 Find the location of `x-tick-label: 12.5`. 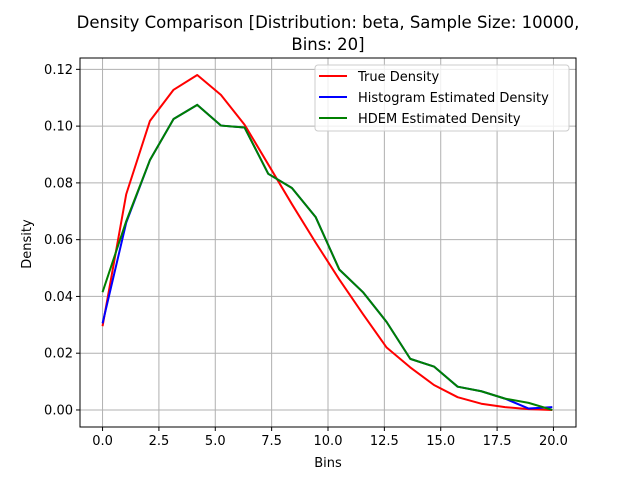

x-tick-label: 12.5 is located at coordinates (384, 441).